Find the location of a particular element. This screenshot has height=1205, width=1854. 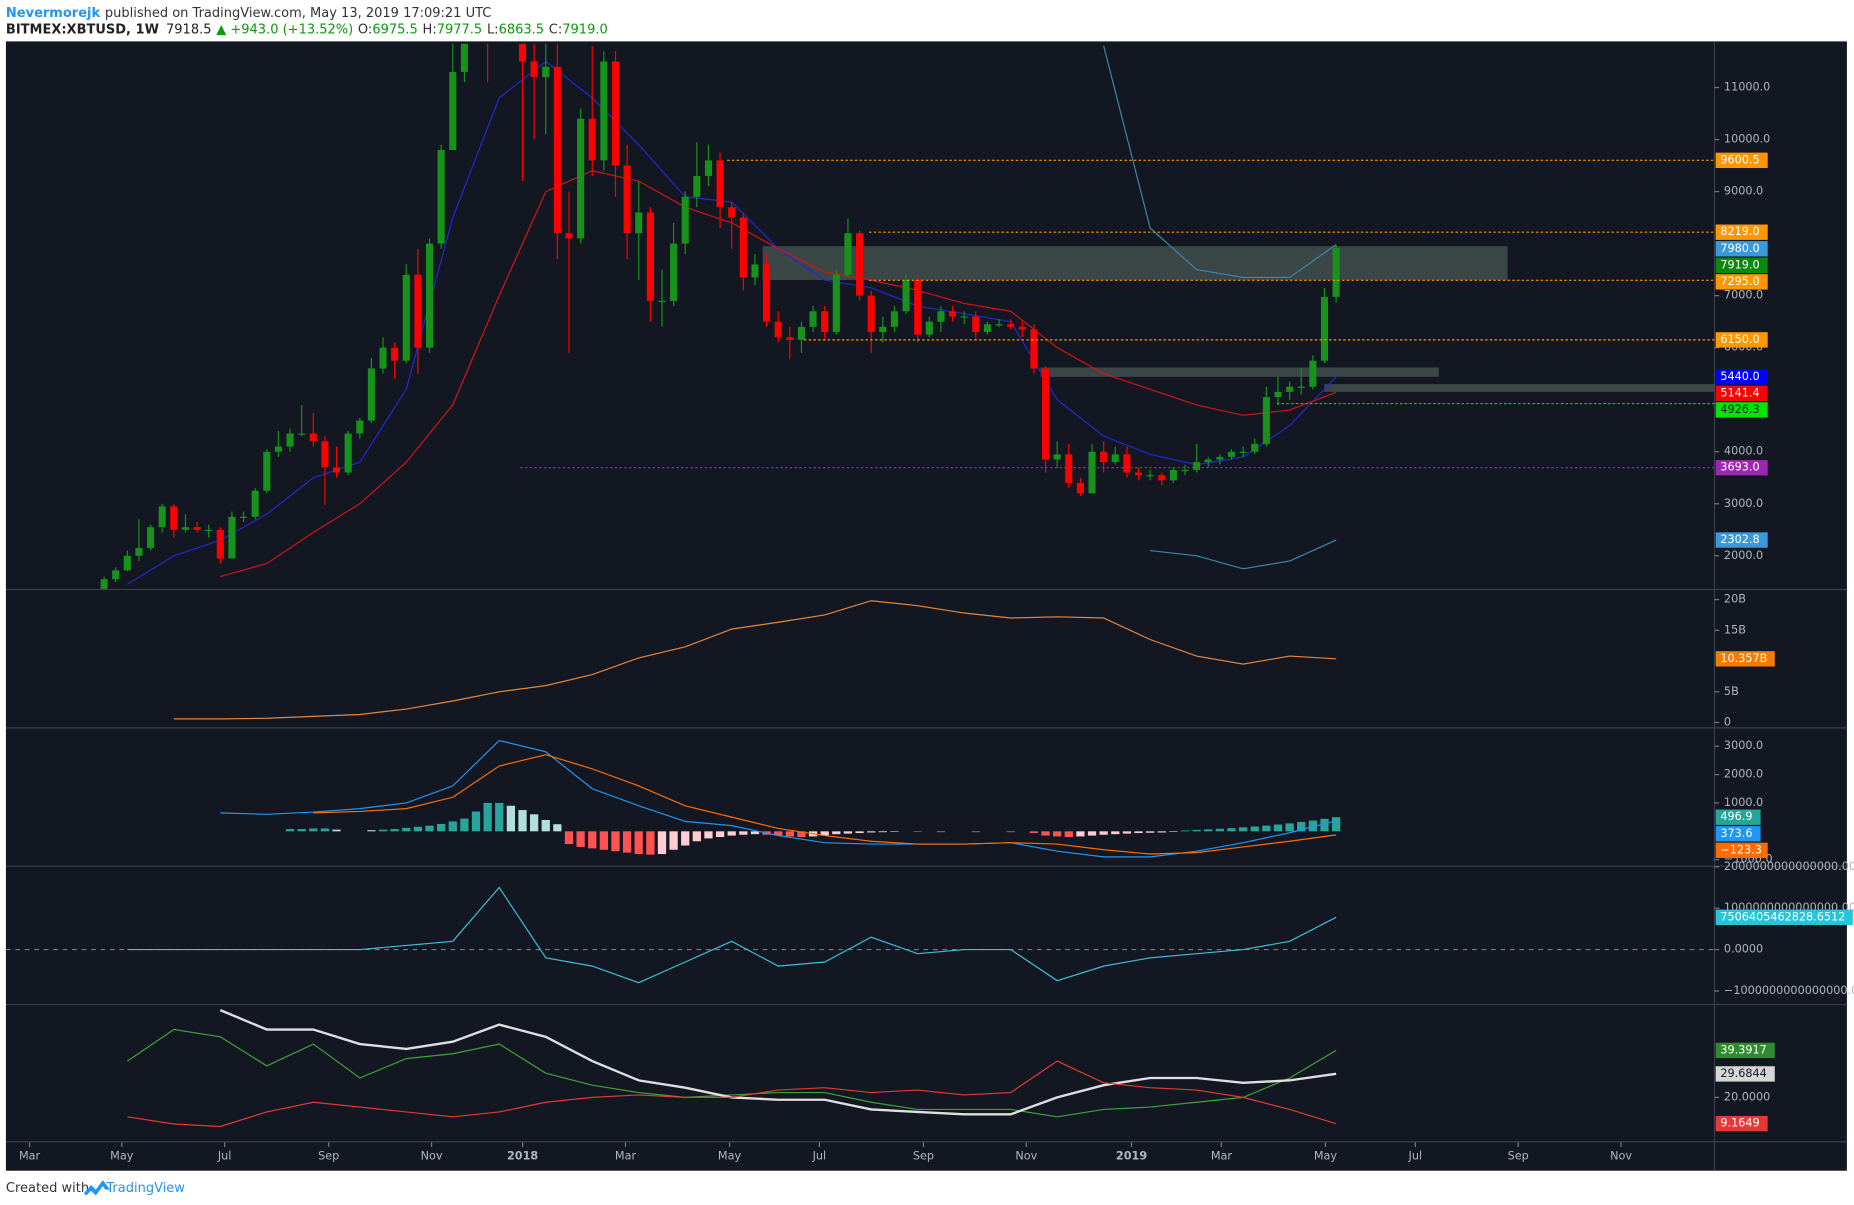

price-tag-label: 5141.4 is located at coordinates (1739, 392).